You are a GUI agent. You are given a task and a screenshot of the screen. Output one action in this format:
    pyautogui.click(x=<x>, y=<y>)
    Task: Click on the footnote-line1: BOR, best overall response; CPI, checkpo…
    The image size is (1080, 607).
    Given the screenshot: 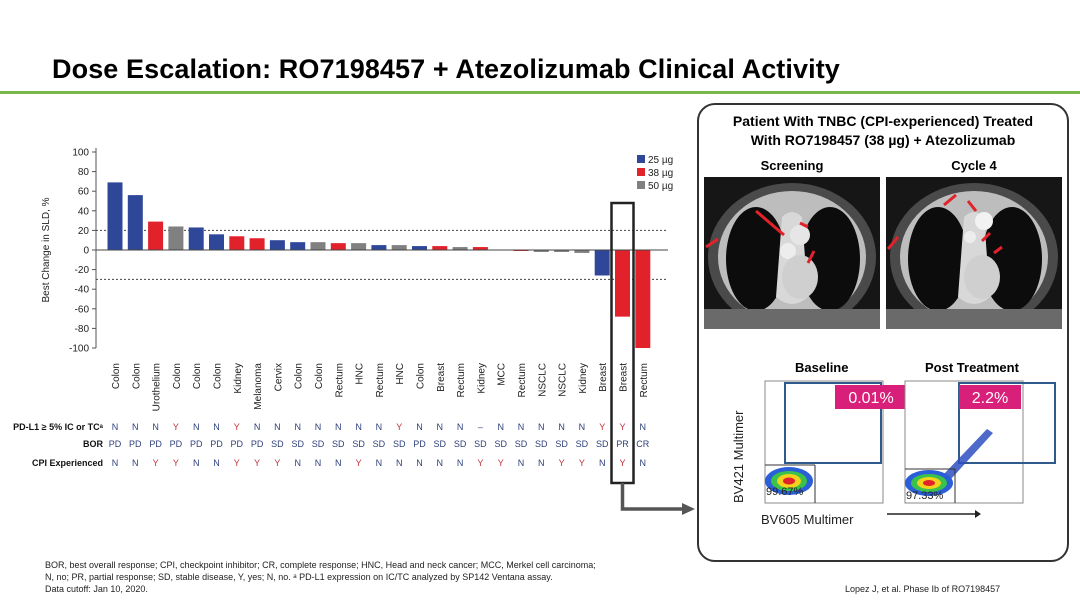 What is the action you would take?
    pyautogui.click(x=320, y=565)
    